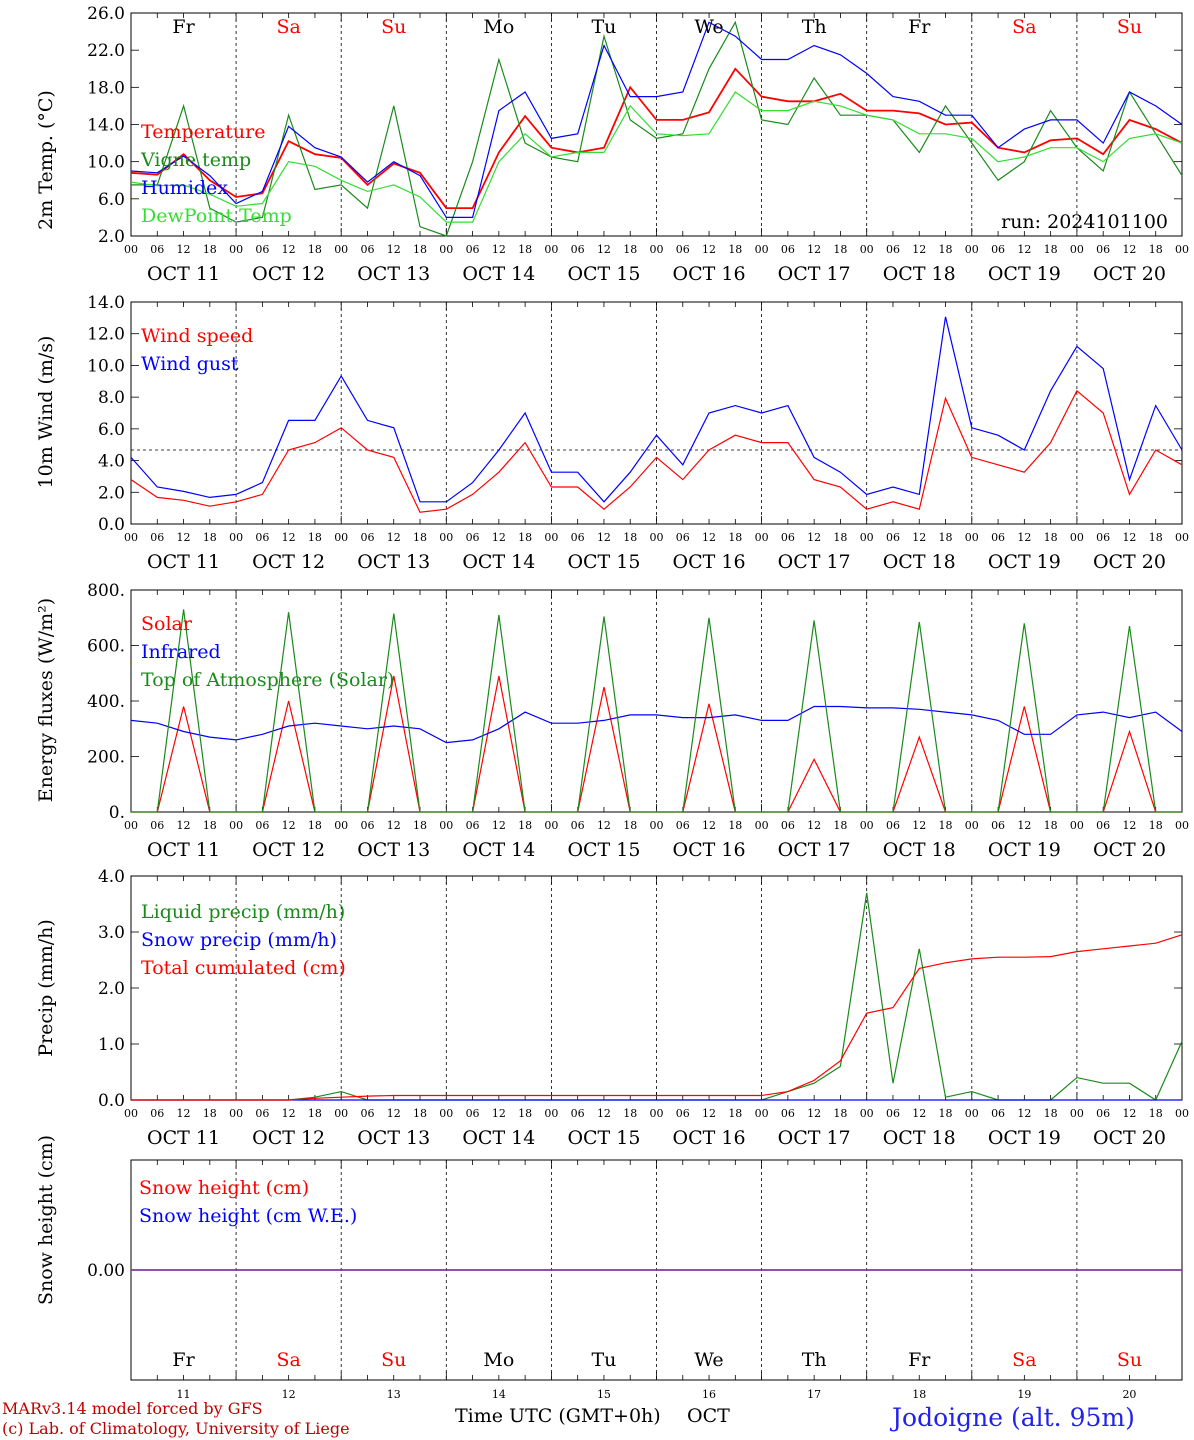 The height and width of the screenshot is (1440, 1194). What do you see at coordinates (106, 366) in the screenshot?
I see `y-tick-label: 10.0` at bounding box center [106, 366].